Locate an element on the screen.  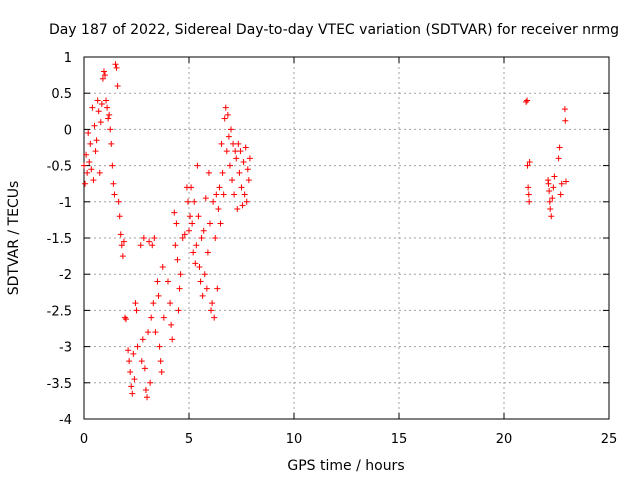
x-tick-label: 15 is located at coordinates (399, 439).